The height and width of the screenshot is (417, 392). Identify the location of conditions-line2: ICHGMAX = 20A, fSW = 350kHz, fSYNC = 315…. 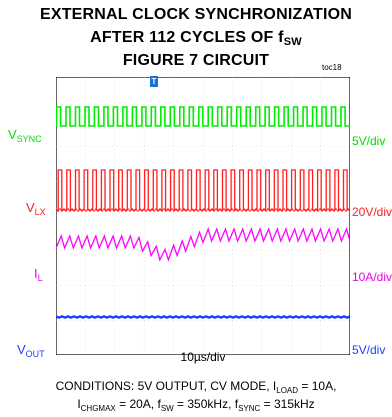
(196, 405).